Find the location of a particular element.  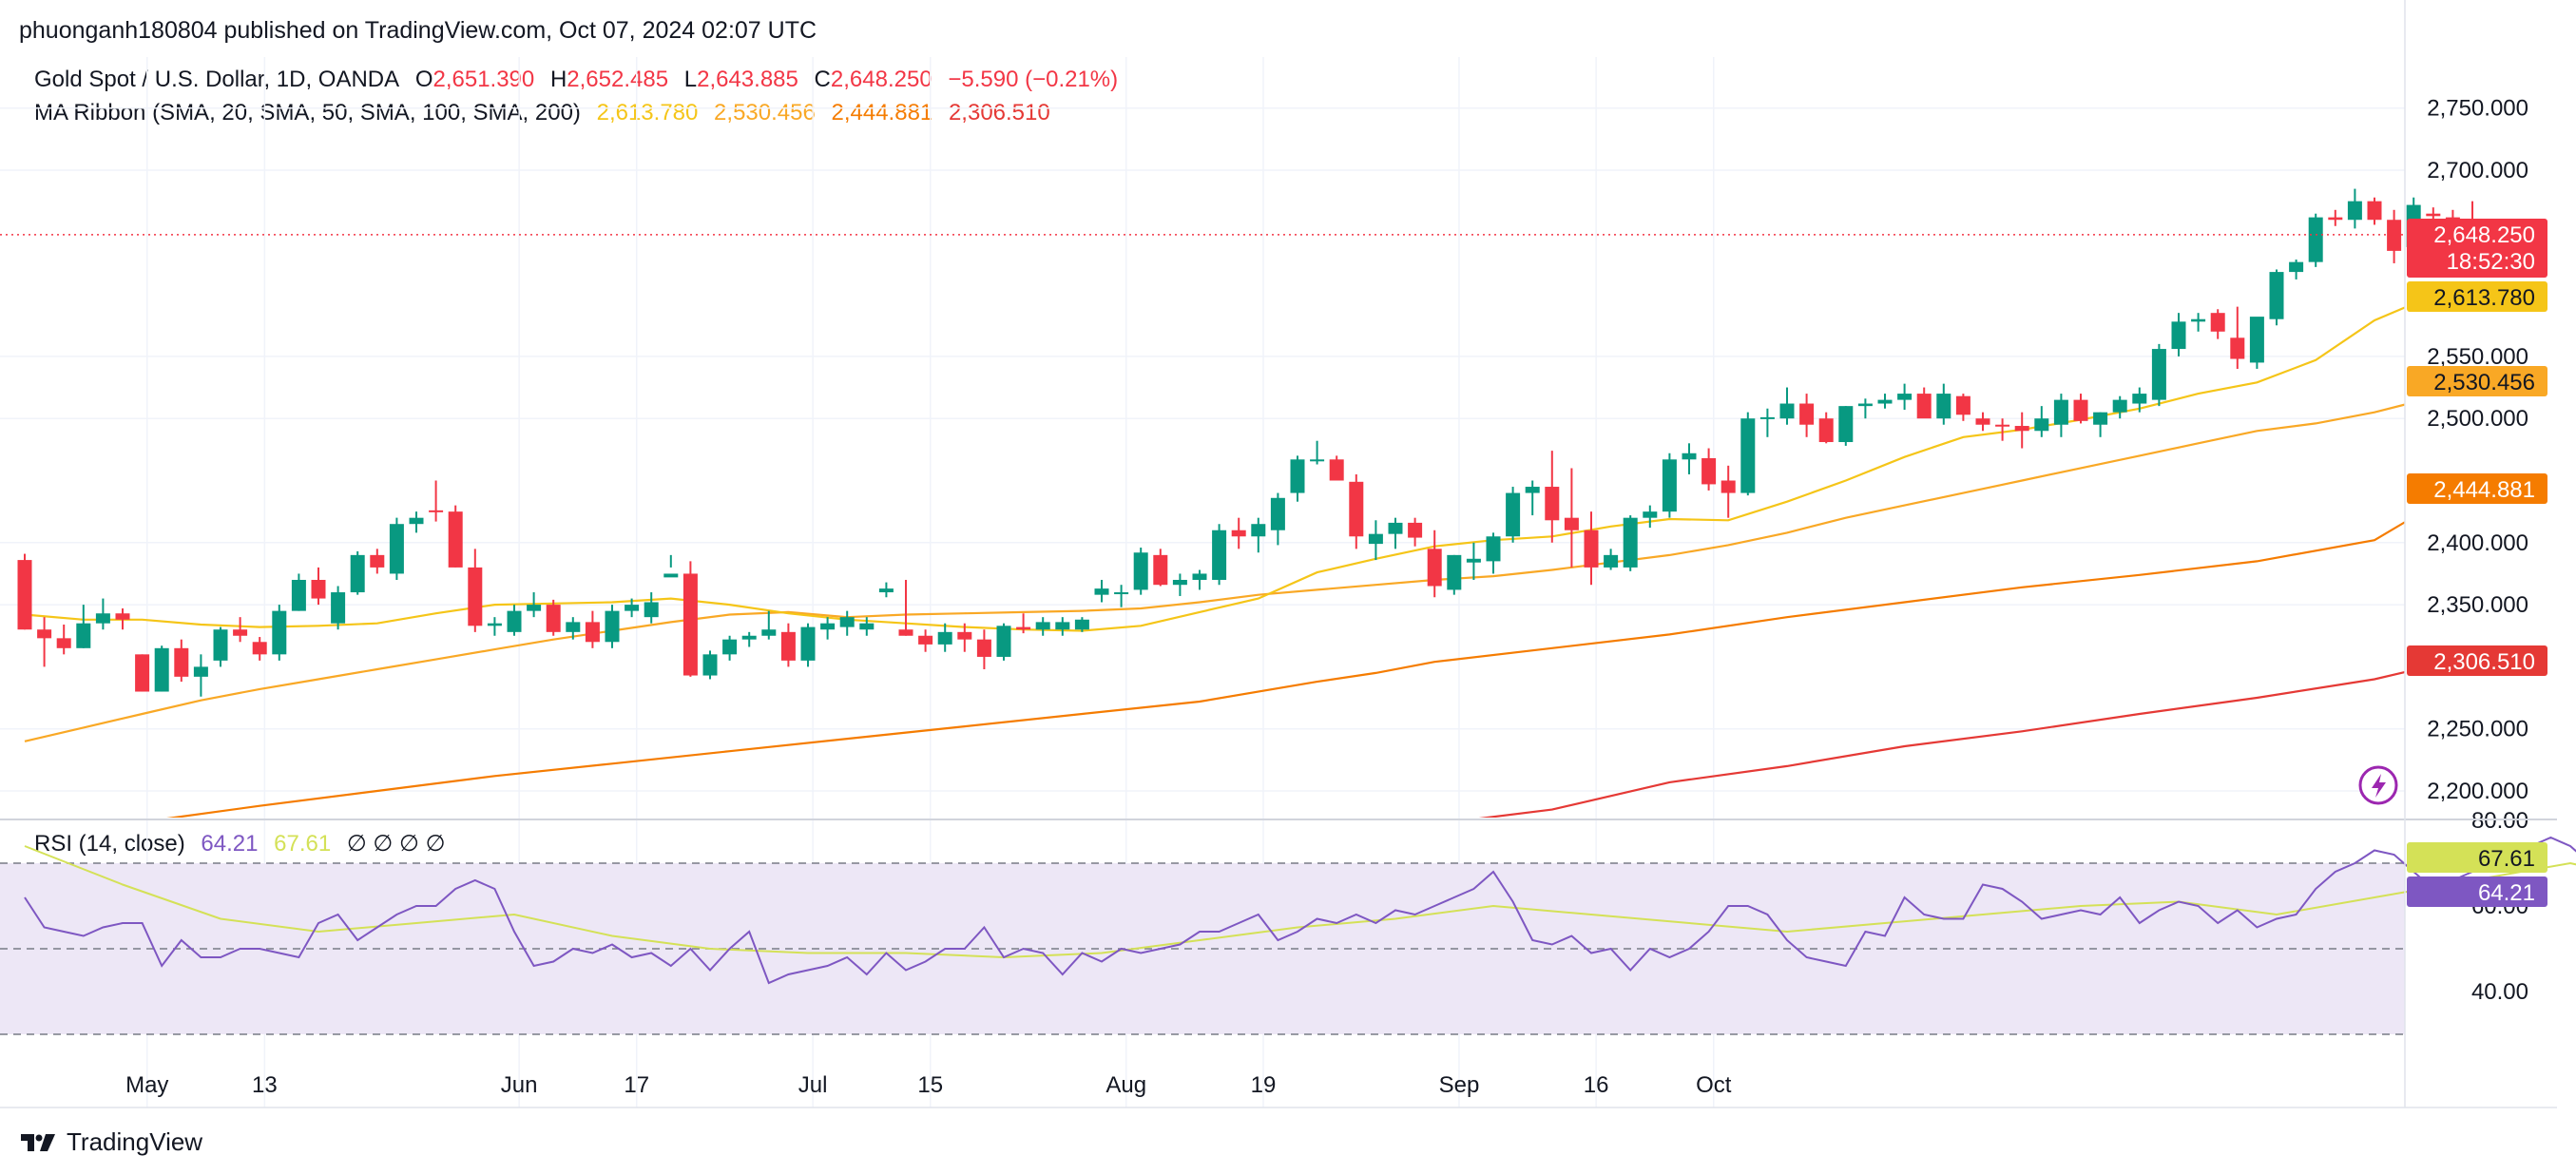

rsi-tick-label: 80.00 is located at coordinates (2500, 821).